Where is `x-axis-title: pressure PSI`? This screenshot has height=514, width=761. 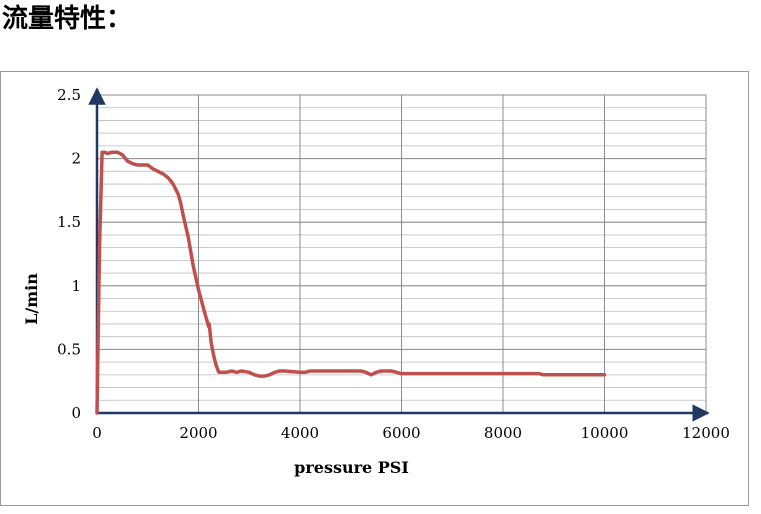 x-axis-title: pressure PSI is located at coordinates (351, 467).